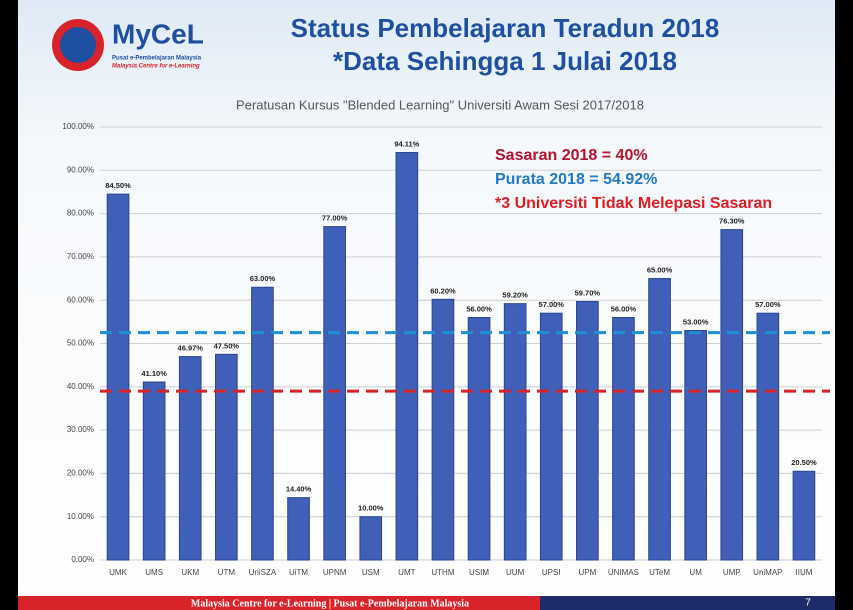 The height and width of the screenshot is (610, 853). I want to click on data-label: 59.70%, so click(588, 292).